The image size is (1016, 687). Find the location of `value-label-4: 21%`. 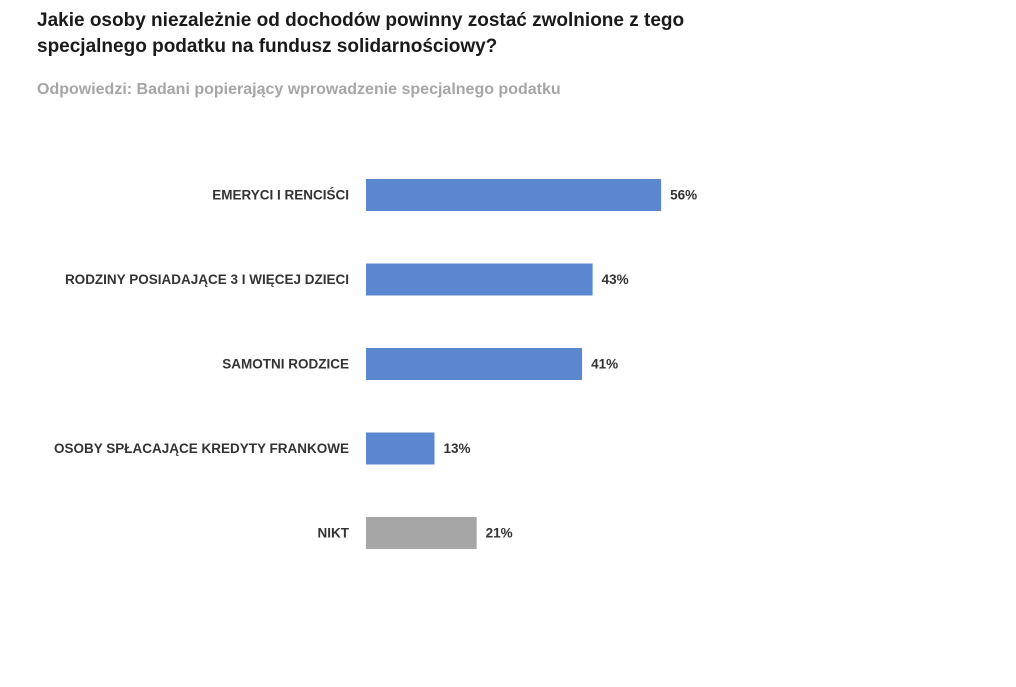

value-label-4: 21% is located at coordinates (499, 533).